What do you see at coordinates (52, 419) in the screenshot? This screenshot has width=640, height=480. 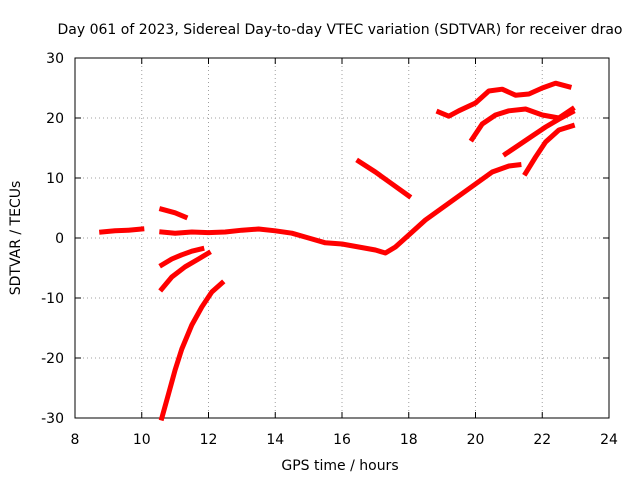 I see `y-tick-label: -30` at bounding box center [52, 419].